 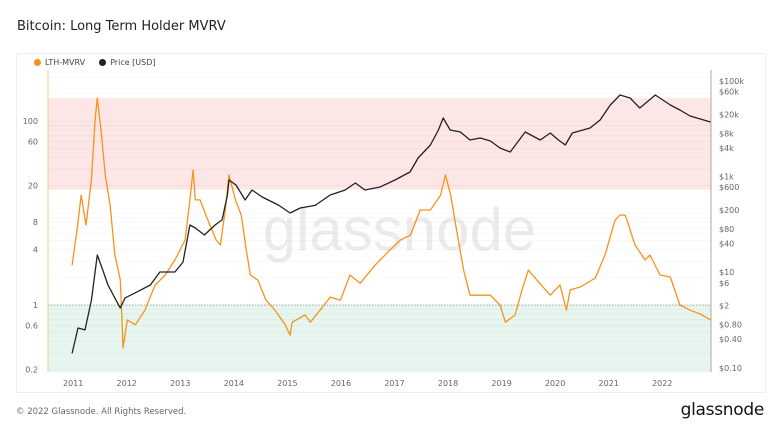 What do you see at coordinates (609, 383) in the screenshot?
I see `x-tick-label: 2021` at bounding box center [609, 383].